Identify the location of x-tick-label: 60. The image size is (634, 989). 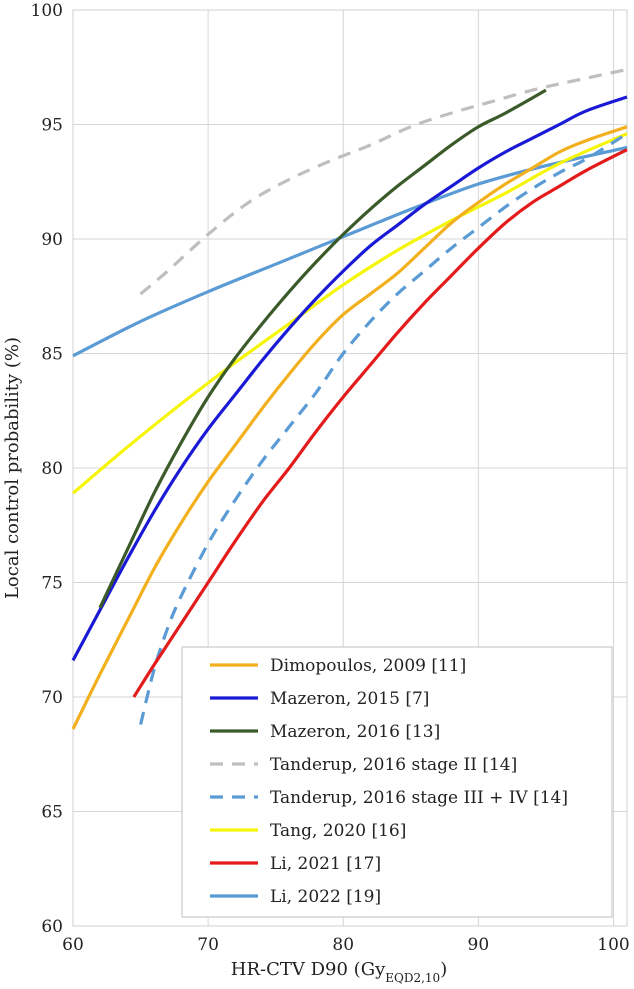
(73, 945).